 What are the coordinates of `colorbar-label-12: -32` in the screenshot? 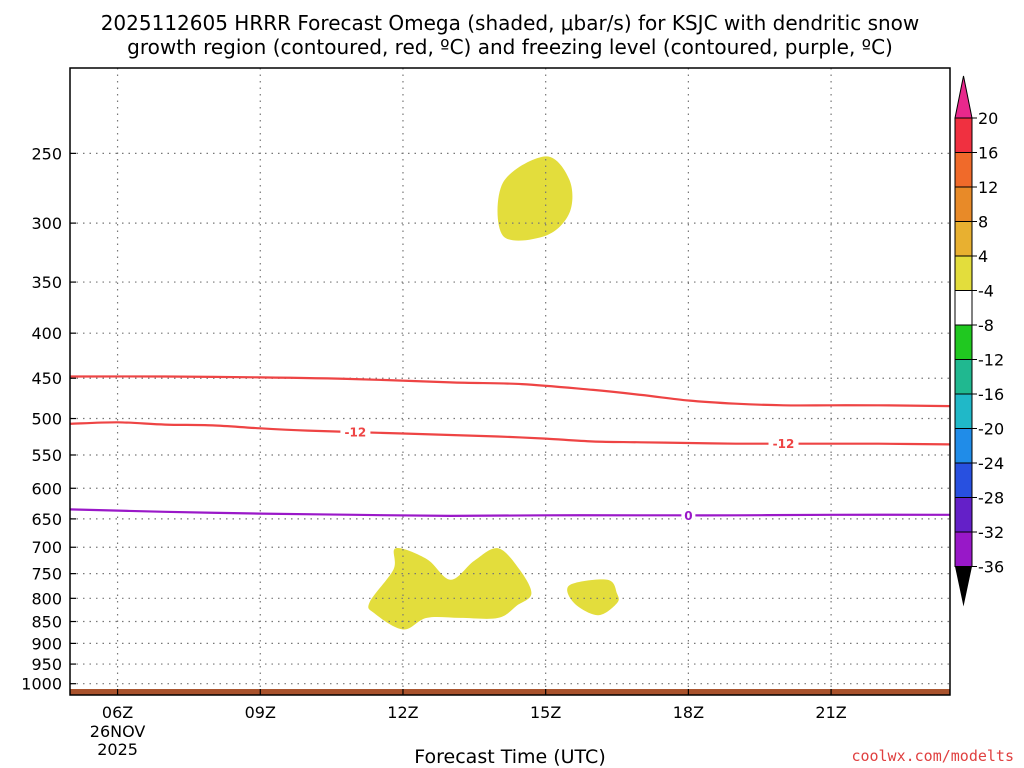 It's located at (991, 532).